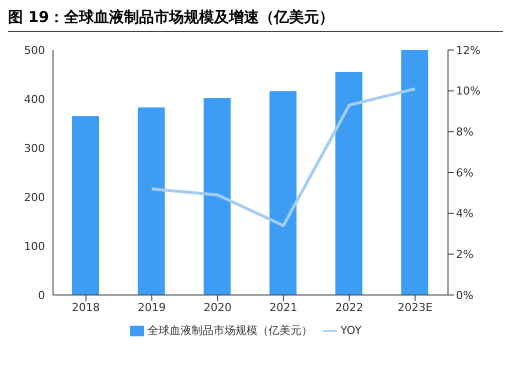  Describe the element at coordinates (230, 330) in the screenshot. I see `legend-label: 全球血液制品市场规模（亿美元）` at that location.